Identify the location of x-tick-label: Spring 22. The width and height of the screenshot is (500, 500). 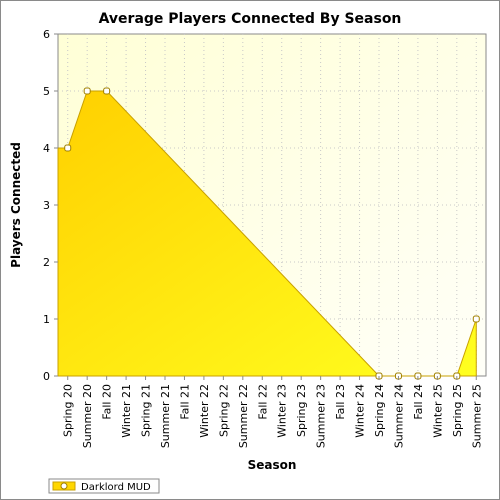
(223, 410).